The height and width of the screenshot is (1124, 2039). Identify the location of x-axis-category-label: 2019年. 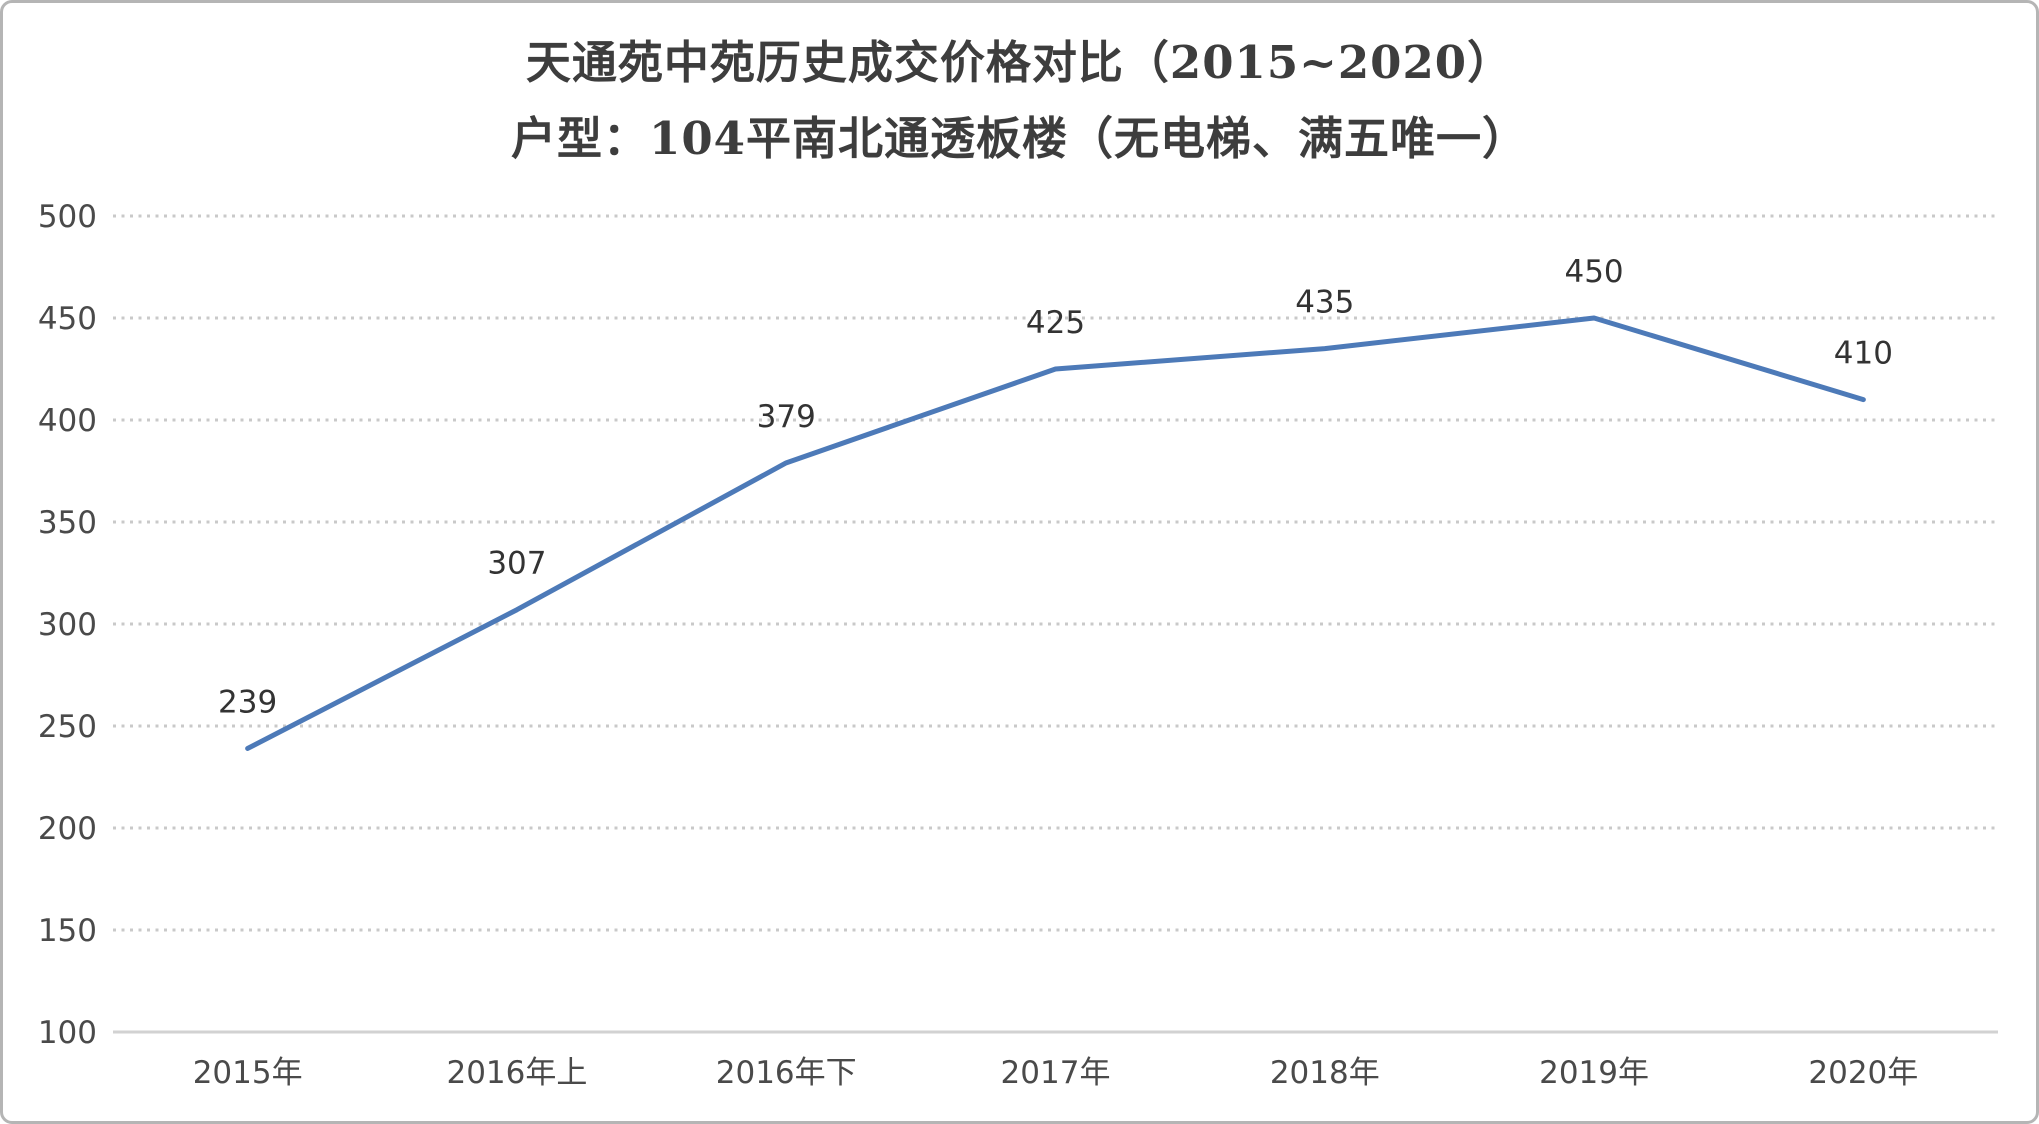
(1594, 1073).